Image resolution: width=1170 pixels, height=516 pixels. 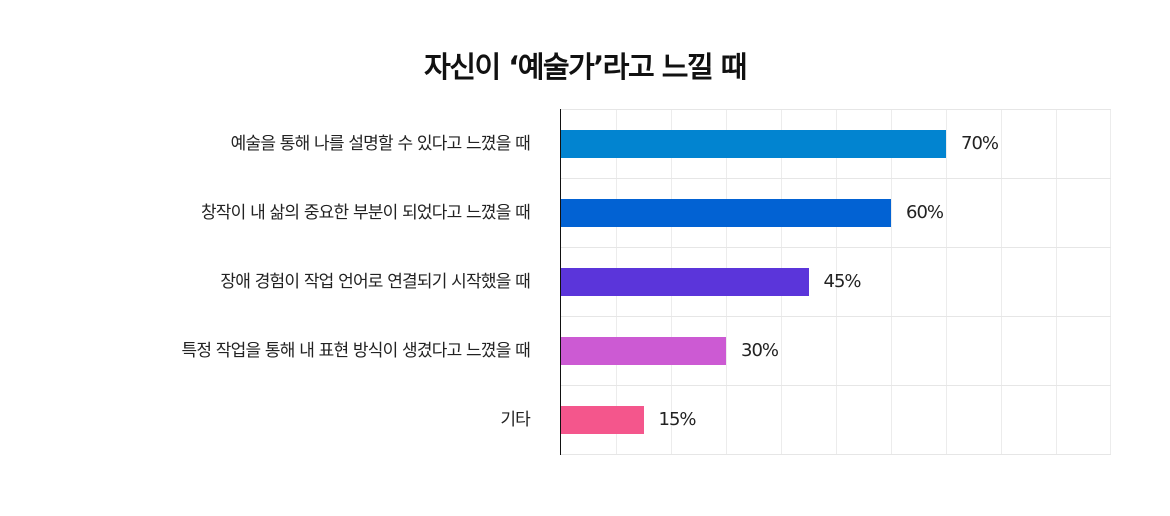 I want to click on value-label: 15%, so click(x=677, y=419).